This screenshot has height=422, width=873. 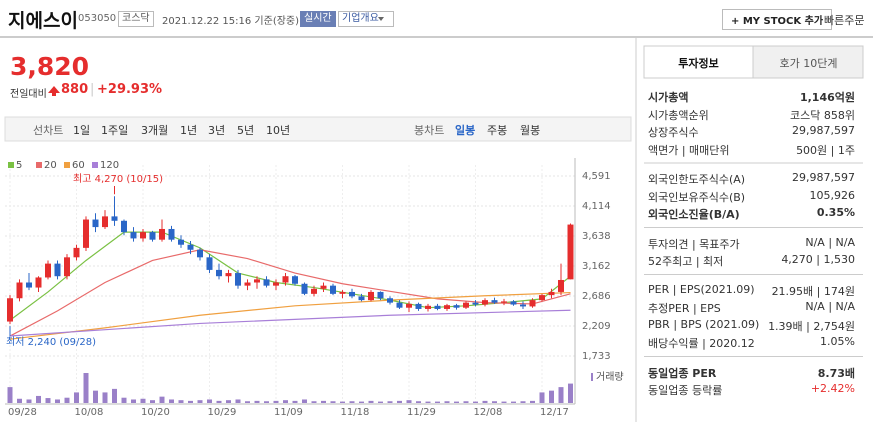 What do you see at coordinates (844, 20) in the screenshot?
I see `quick-order: 빠른주문` at bounding box center [844, 20].